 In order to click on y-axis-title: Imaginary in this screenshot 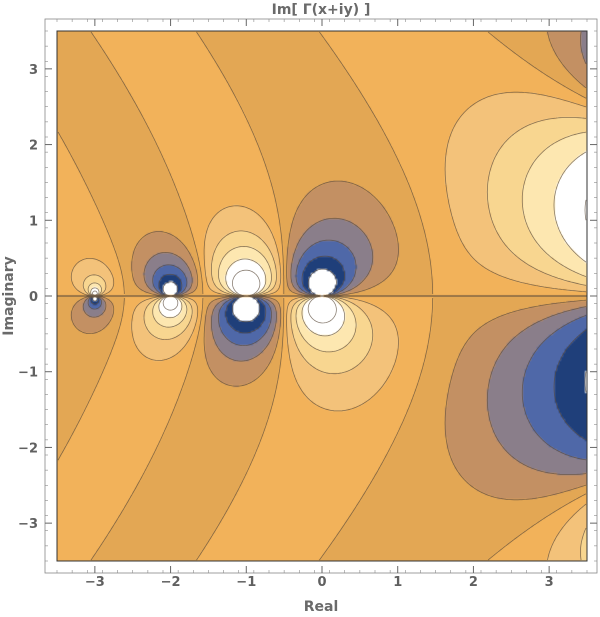, I will do `click(9, 296)`.